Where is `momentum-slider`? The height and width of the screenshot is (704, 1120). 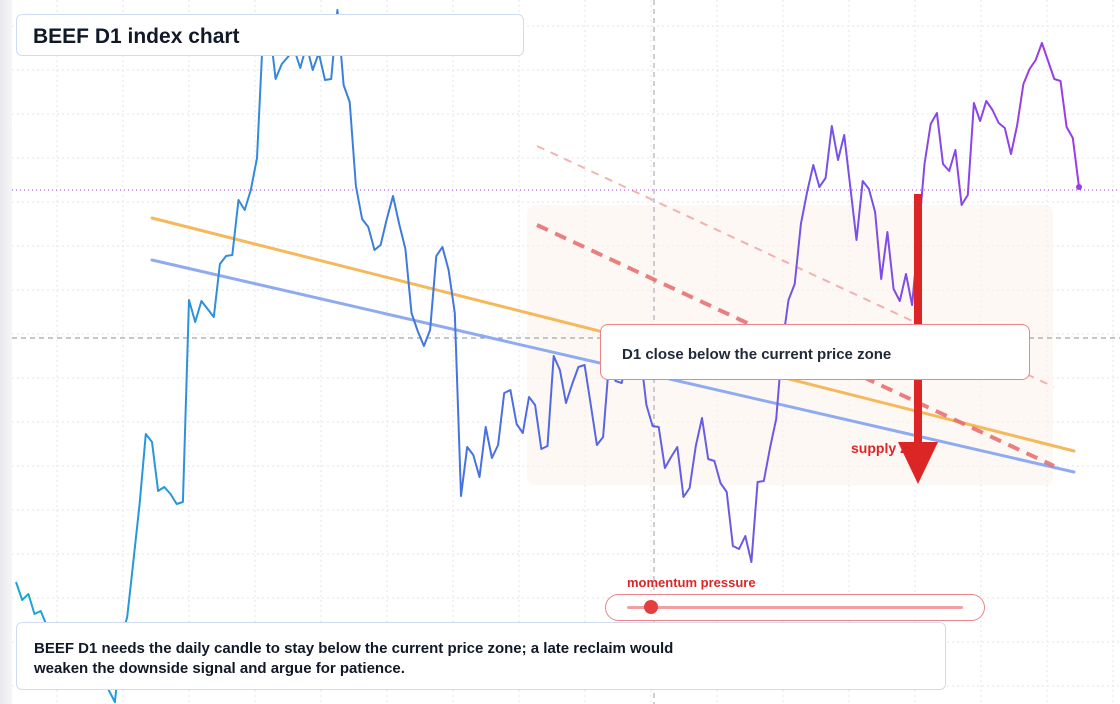
momentum-slider is located at coordinates (795, 607).